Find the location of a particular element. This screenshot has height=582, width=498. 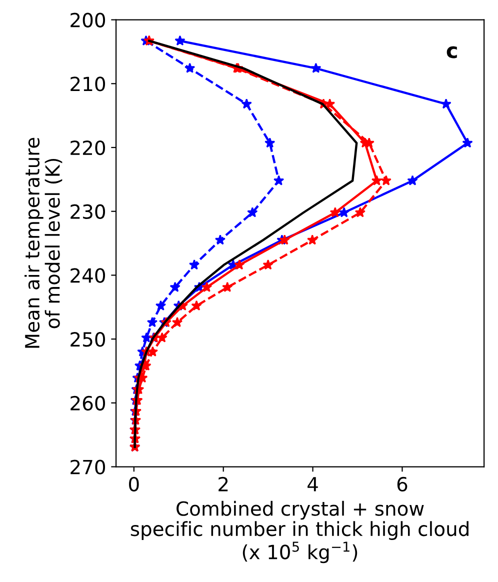

y-tick-label: 270 is located at coordinates (88, 467).